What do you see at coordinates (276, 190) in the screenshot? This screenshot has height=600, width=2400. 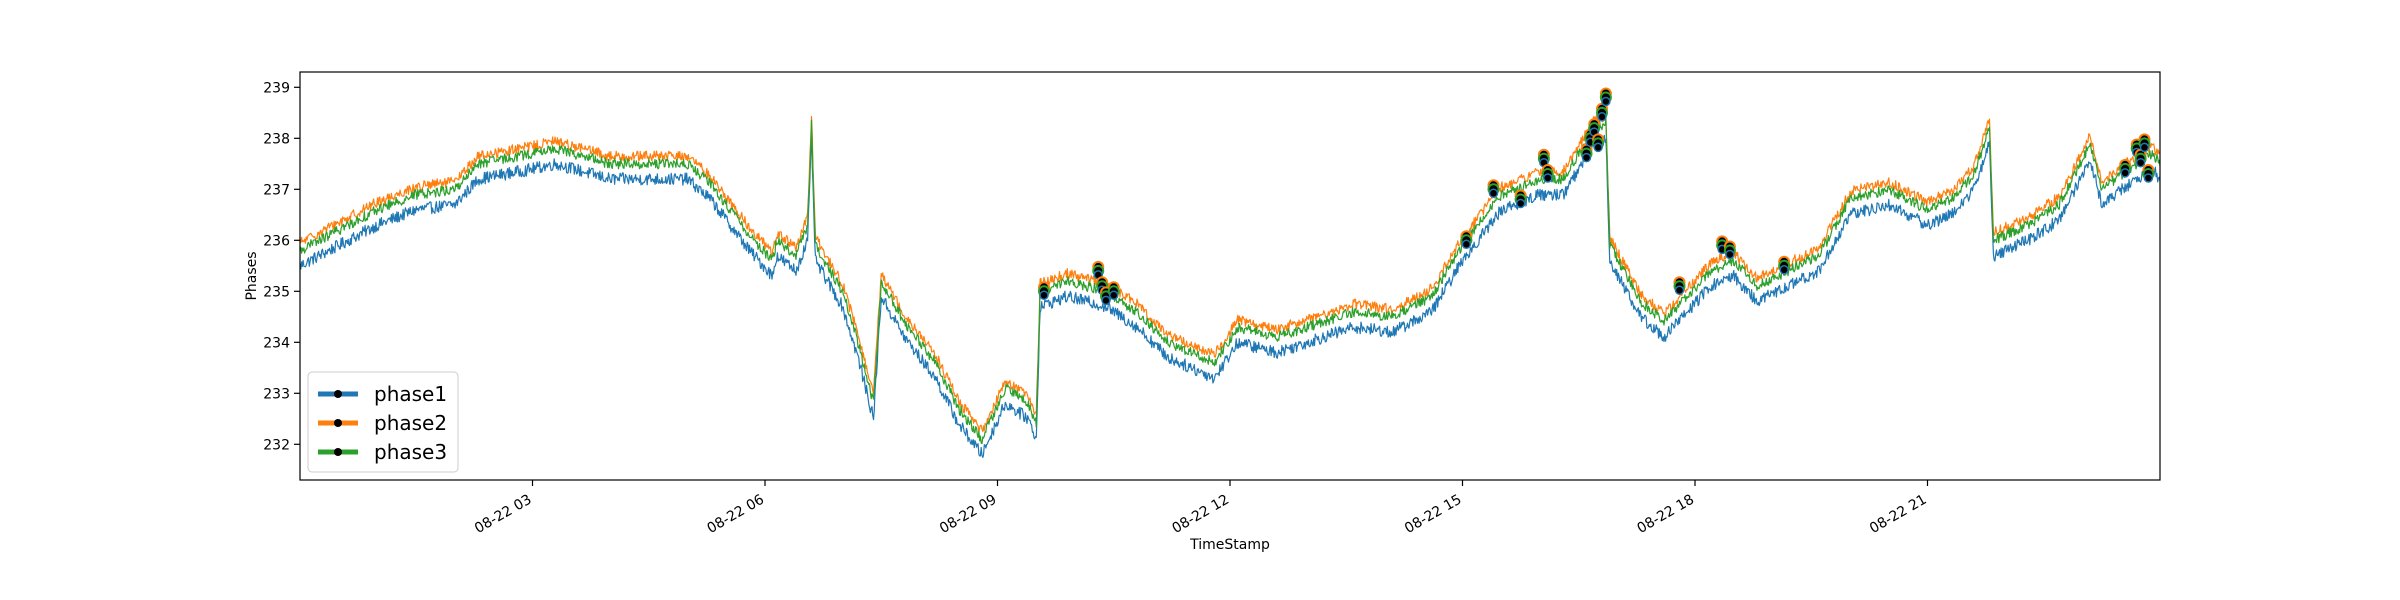 I see `y-tick-label: 237` at bounding box center [276, 190].